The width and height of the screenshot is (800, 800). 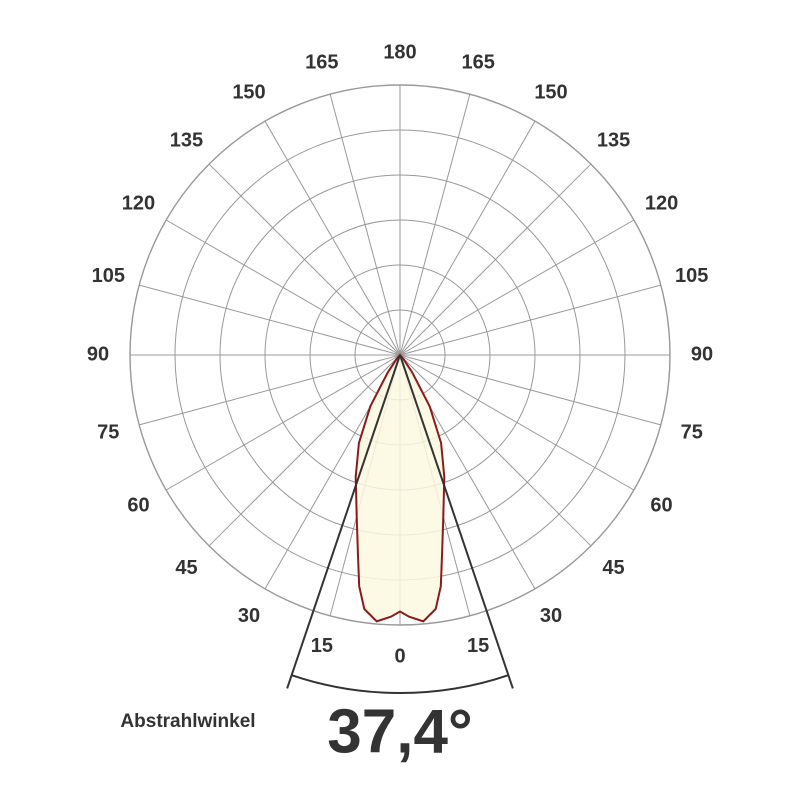 I want to click on angle-tick-label: 0, so click(x=399, y=656).